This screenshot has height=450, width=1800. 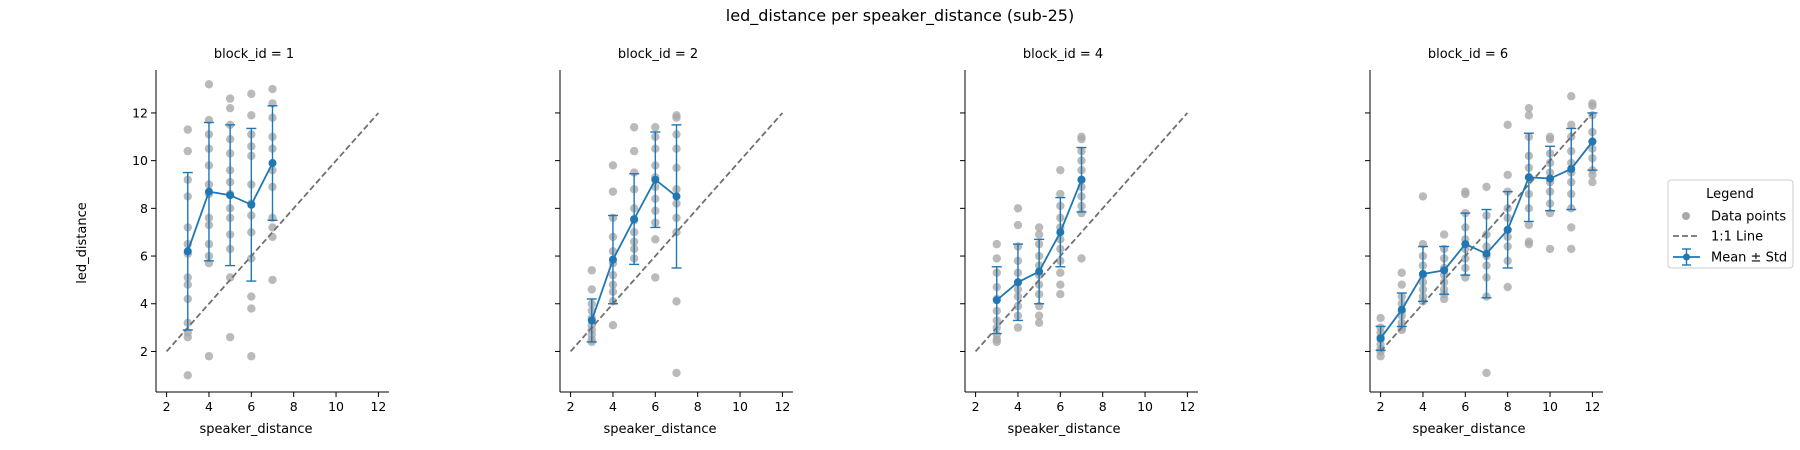 What do you see at coordinates (1749, 258) in the screenshot?
I see `legend-entry-label: Mean ± Std` at bounding box center [1749, 258].